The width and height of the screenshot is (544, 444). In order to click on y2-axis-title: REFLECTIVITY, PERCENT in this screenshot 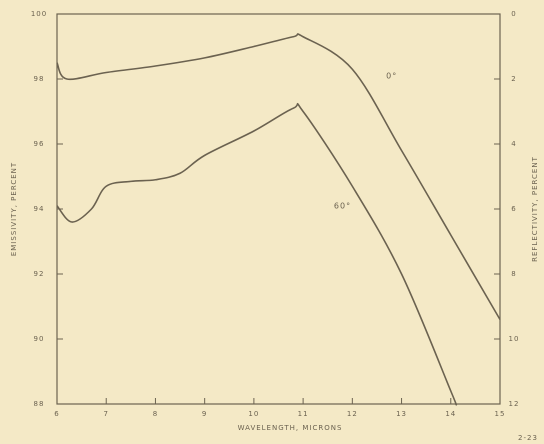, I will do `click(535, 209)`.